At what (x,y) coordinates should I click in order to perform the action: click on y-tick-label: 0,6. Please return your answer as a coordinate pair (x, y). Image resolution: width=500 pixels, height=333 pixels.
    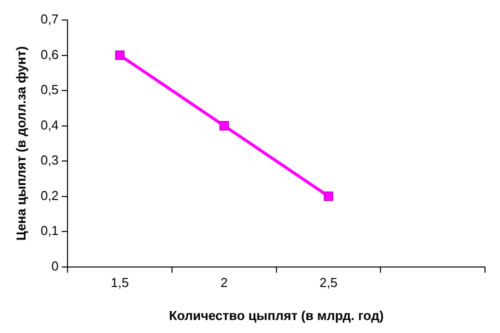
    Looking at the image, I should click on (49, 54).